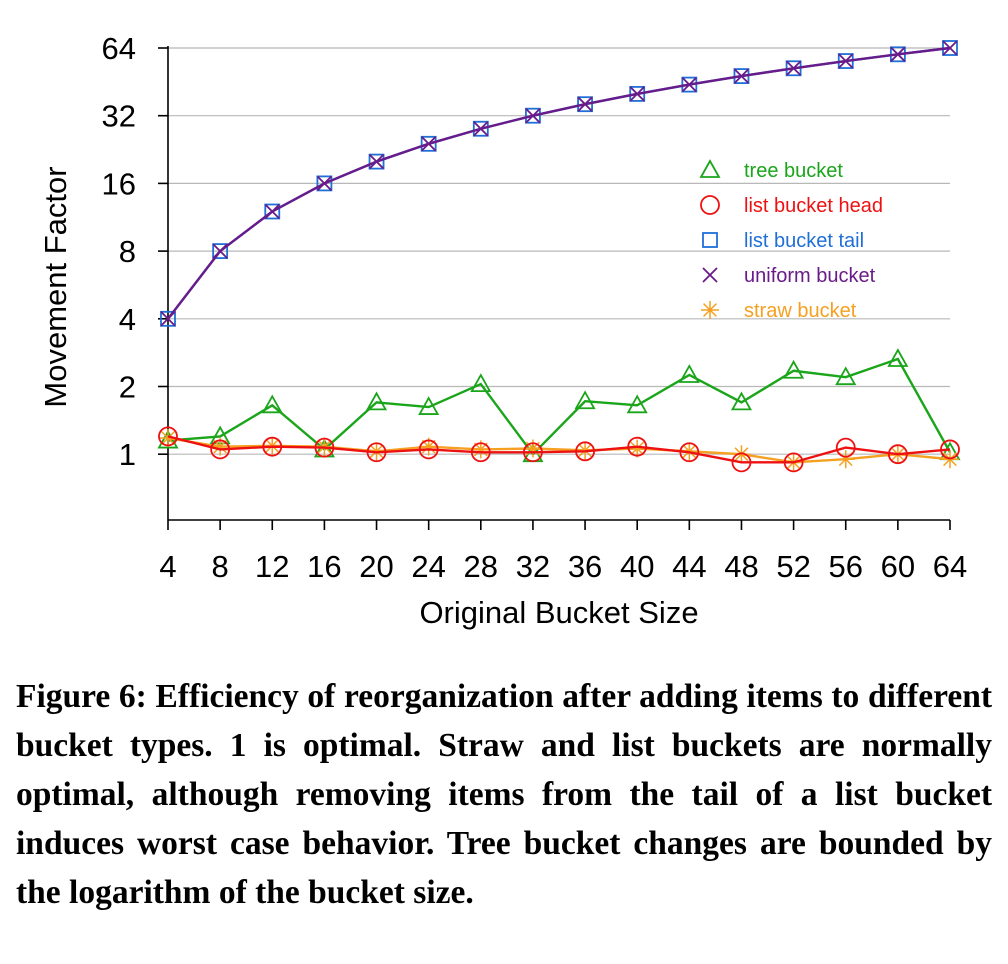  Describe the element at coordinates (533, 566) in the screenshot. I see `x-tick-label: 32` at that location.